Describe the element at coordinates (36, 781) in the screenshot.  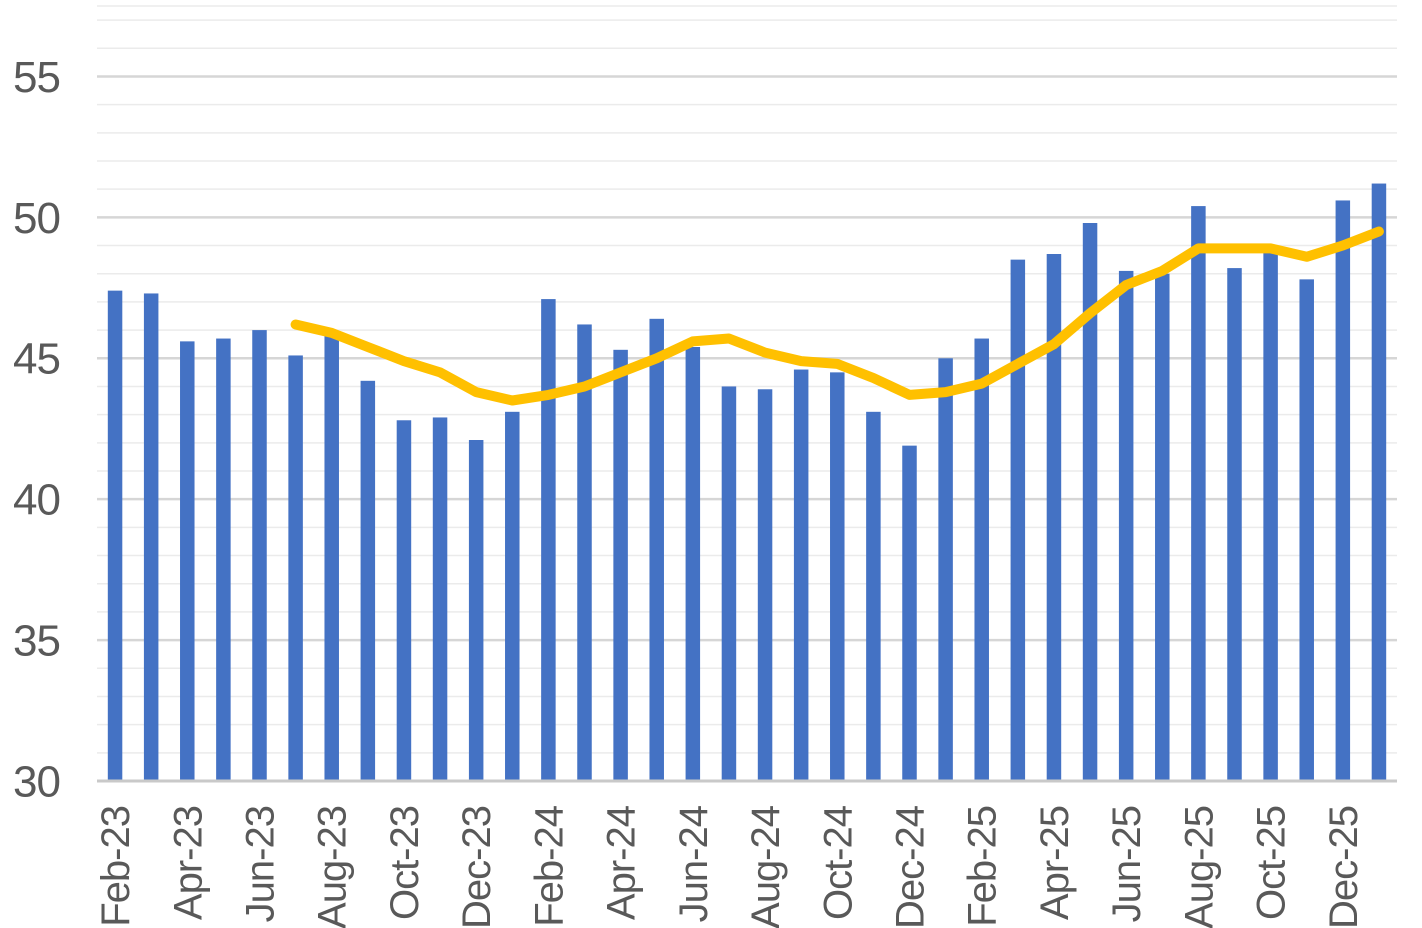
I see `y-axis-tick-label: 30` at that location.